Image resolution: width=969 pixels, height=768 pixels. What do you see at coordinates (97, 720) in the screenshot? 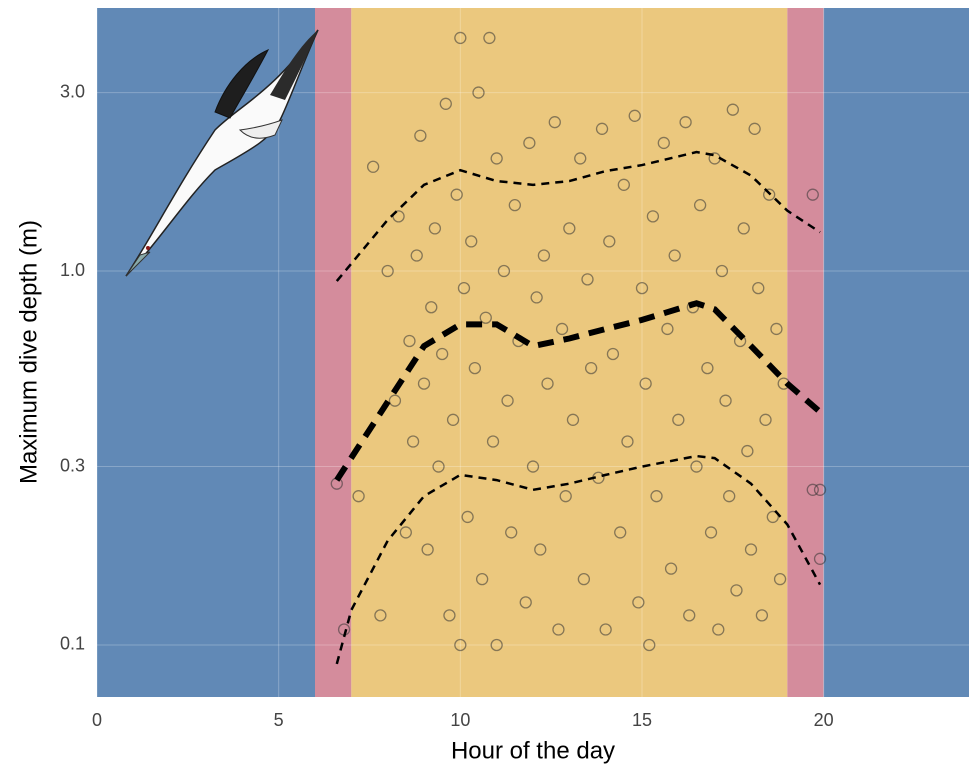
I see `x-tick-label: 0` at bounding box center [97, 720].